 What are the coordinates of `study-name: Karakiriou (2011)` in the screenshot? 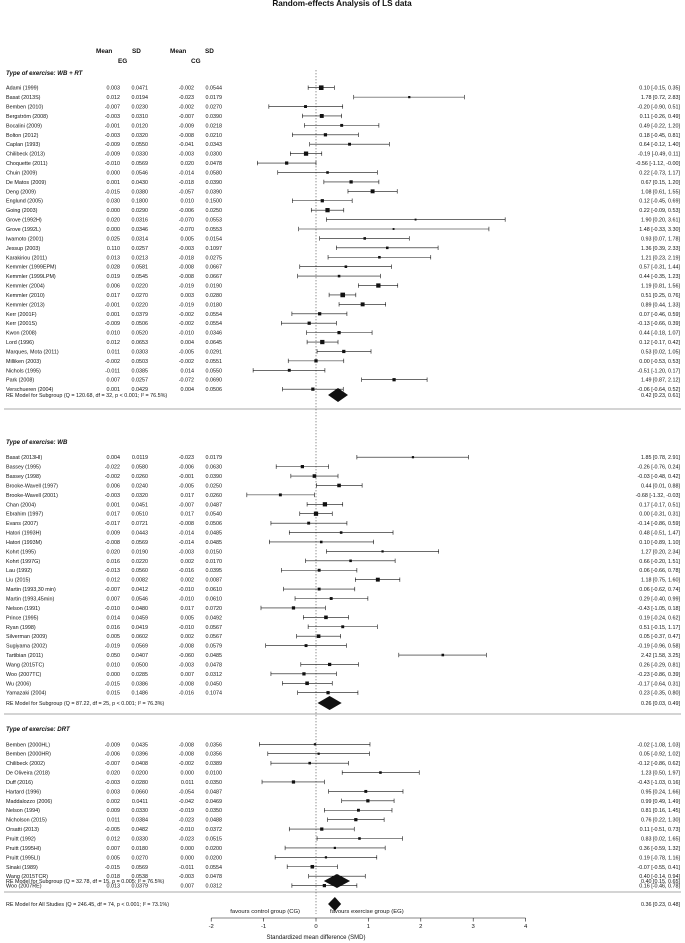 It's located at (26, 258).